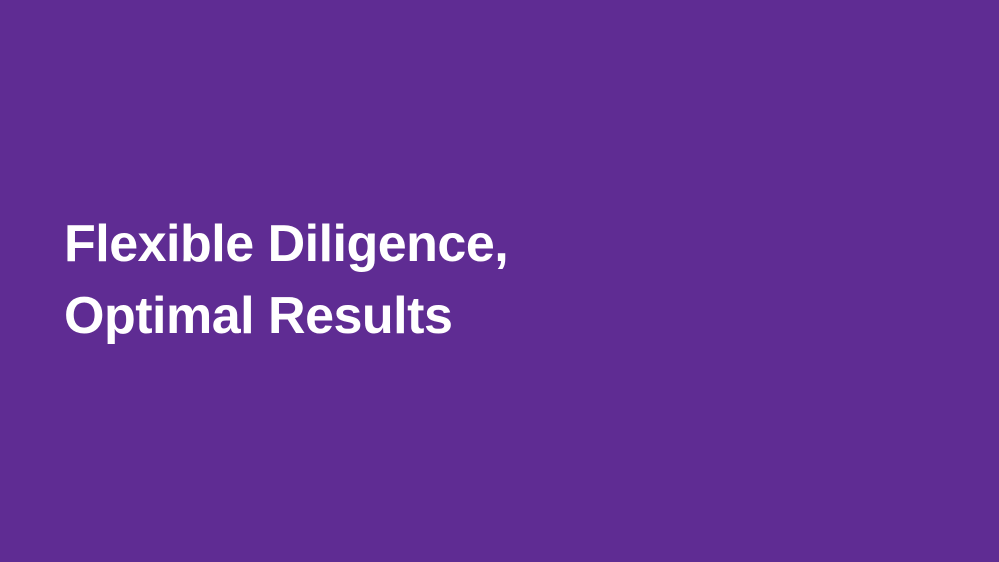  What do you see at coordinates (258, 316) in the screenshot?
I see `slide-title-line-2: Optimal Results` at bounding box center [258, 316].